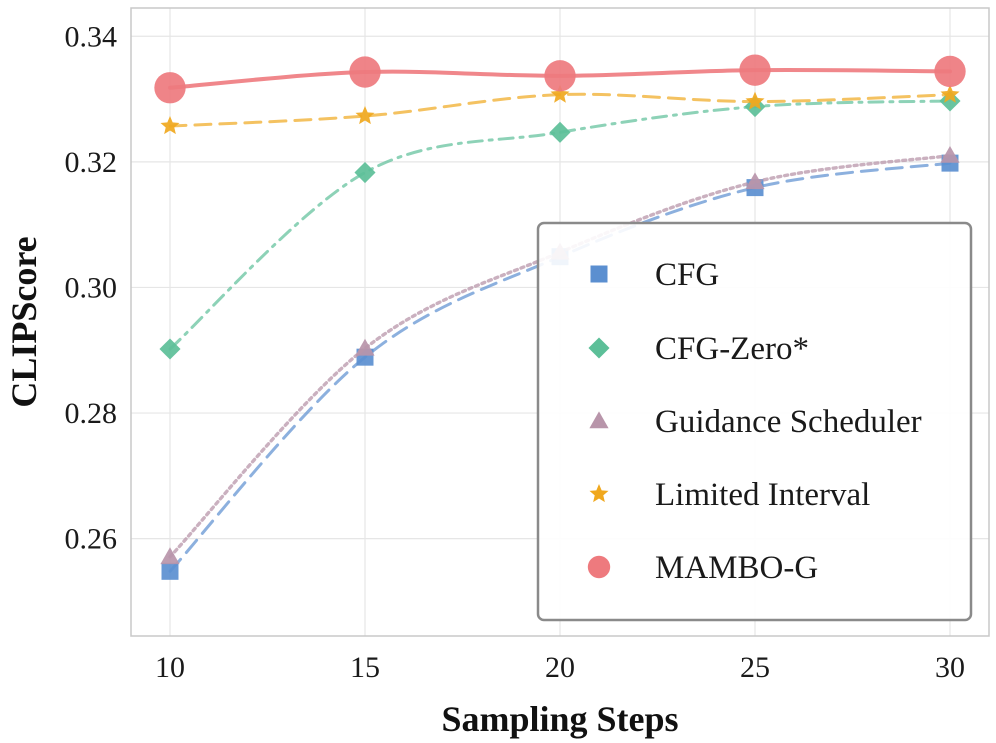 The image size is (996, 743). I want to click on y-tick-label: 0.30, so click(91, 287).